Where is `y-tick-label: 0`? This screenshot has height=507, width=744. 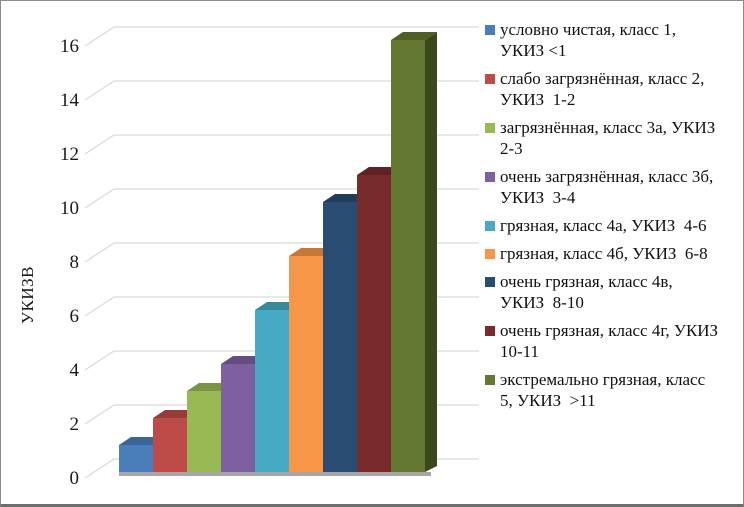 y-tick-label: 0 is located at coordinates (75, 478).